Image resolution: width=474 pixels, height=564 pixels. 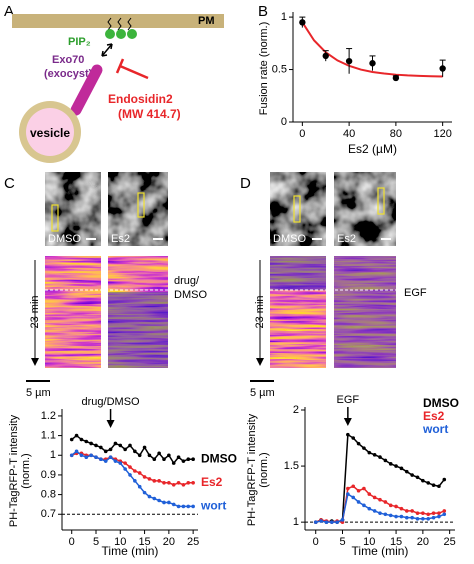 I want to click on y-tick-label: 0.7, so click(x=48, y=514).